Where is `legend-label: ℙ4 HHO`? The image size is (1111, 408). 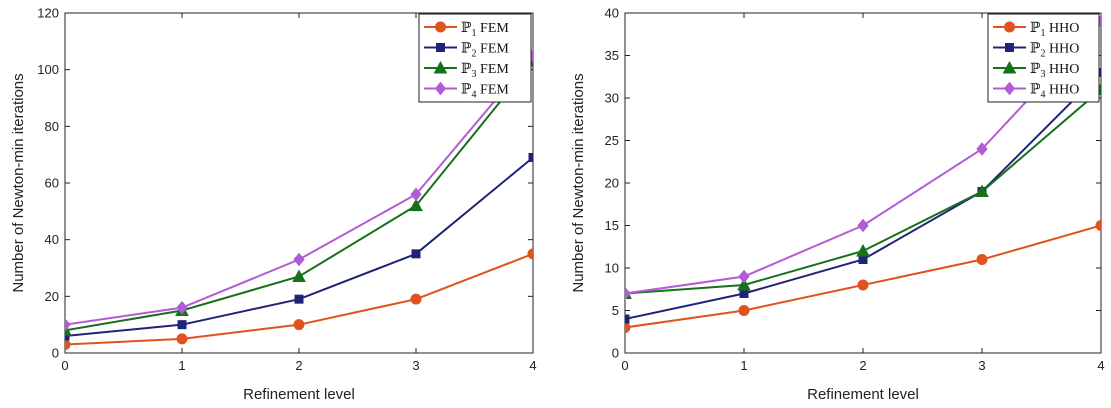
legend-label: ℙ4 HHO is located at coordinates (1054, 92).